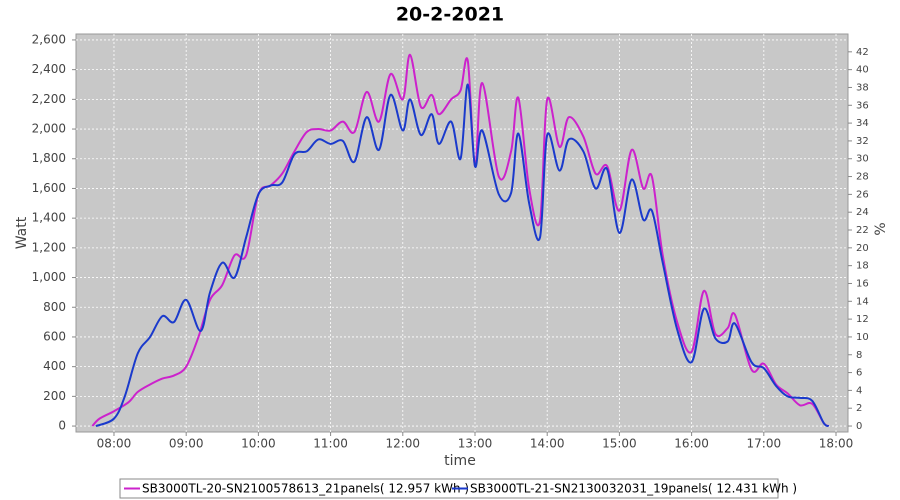 Image resolution: width=900 pixels, height=500 pixels. What do you see at coordinates (862, 52) in the screenshot?
I see `y2-tick-label: 42` at bounding box center [862, 52].